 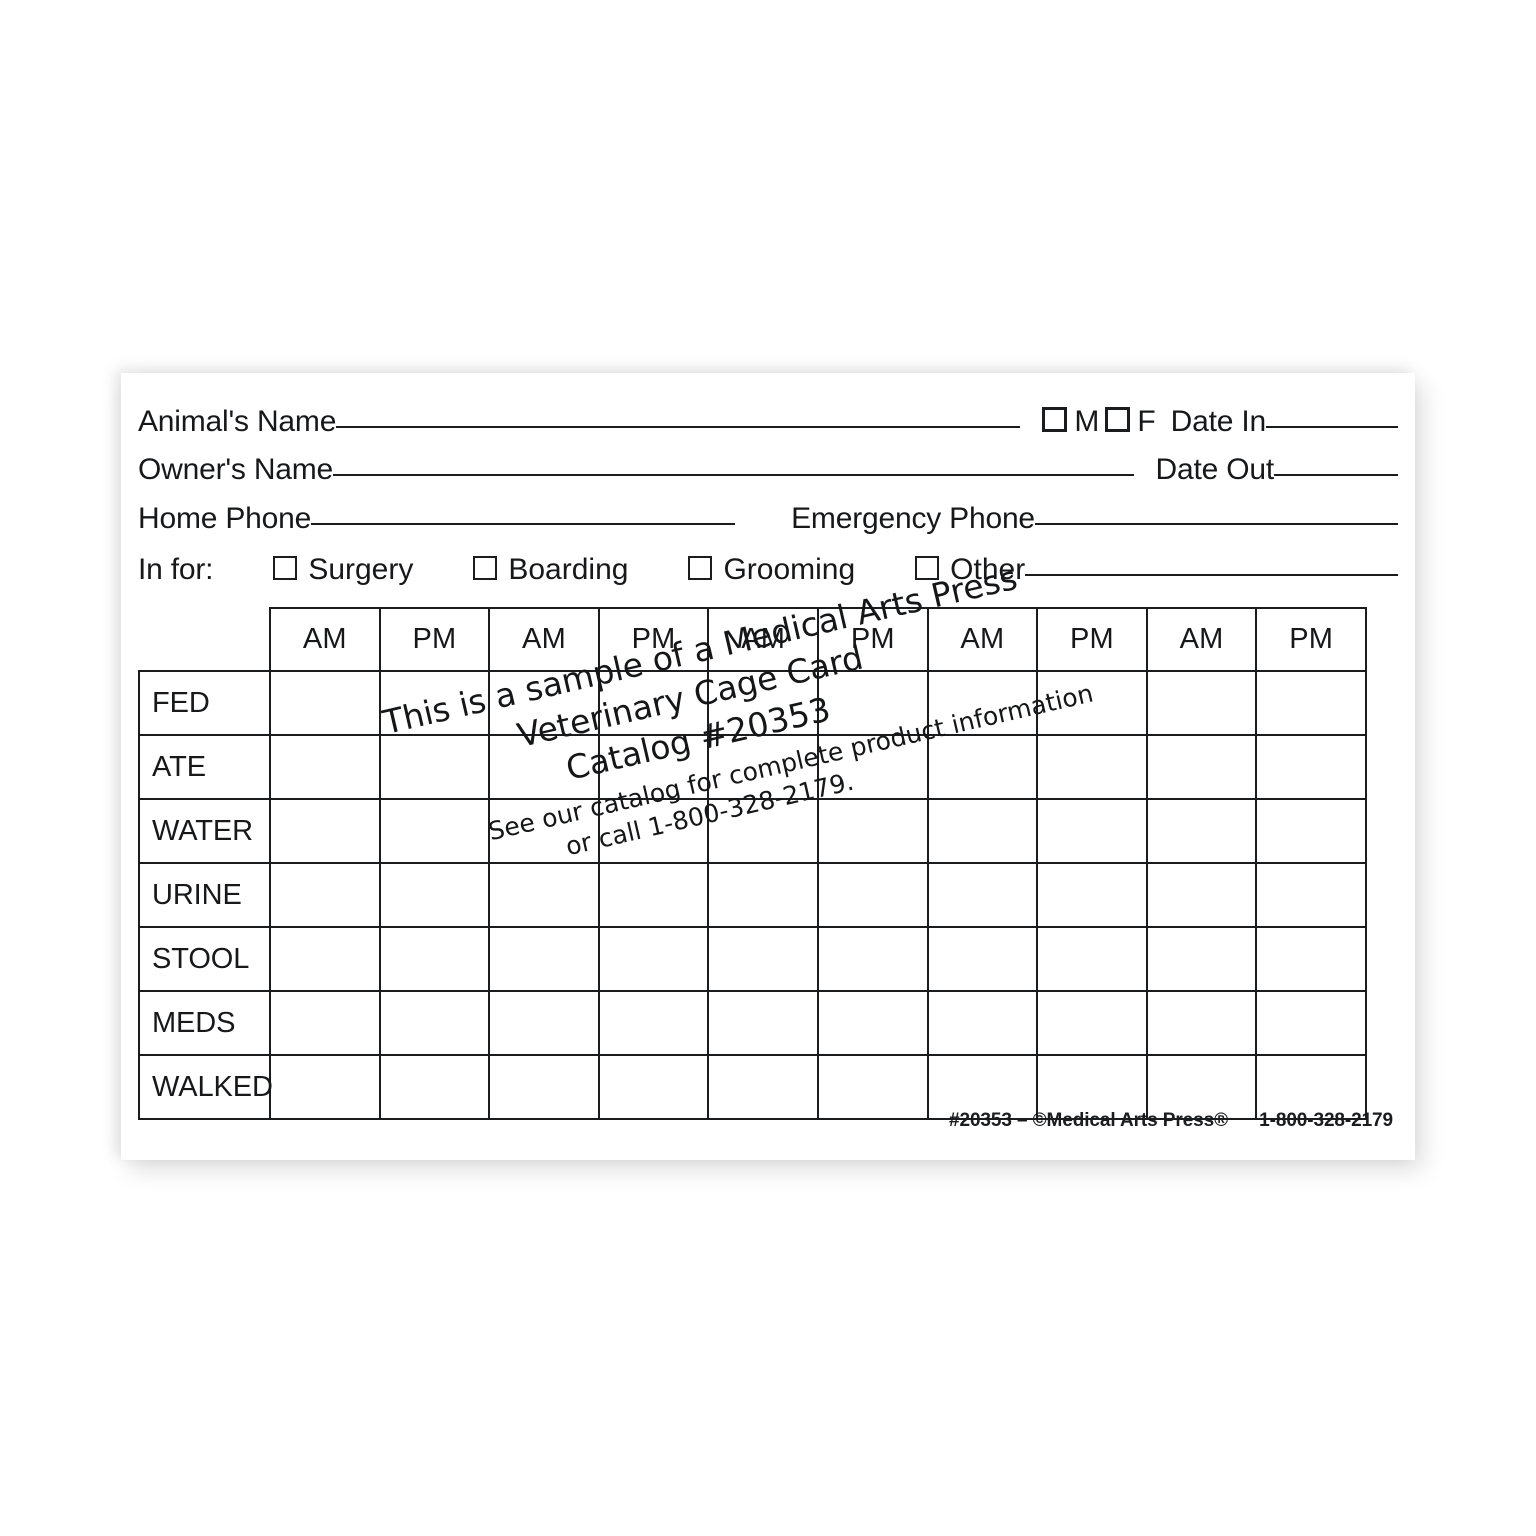 I want to click on row-label-stool: STOOL, so click(x=204, y=959).